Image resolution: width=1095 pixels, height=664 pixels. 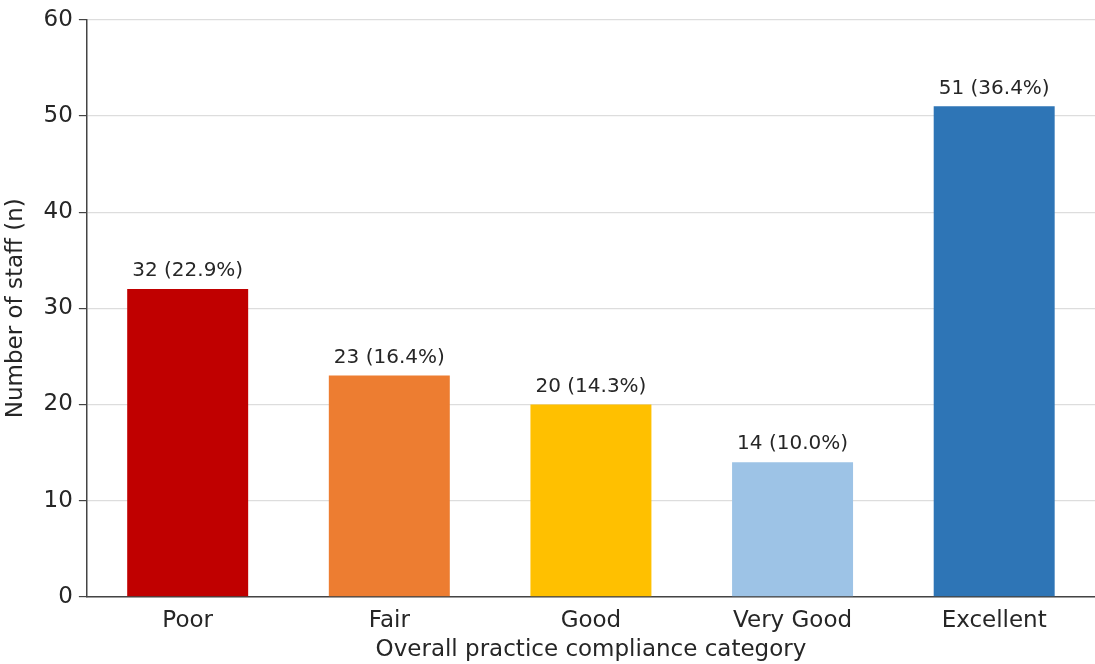 What do you see at coordinates (591, 384) in the screenshot?
I see `data-label: 20 (14.3%)` at bounding box center [591, 384].